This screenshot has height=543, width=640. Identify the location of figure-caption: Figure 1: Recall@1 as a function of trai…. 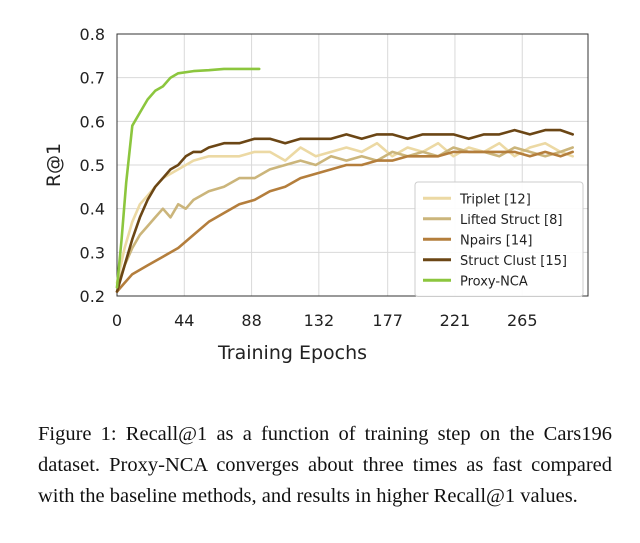
(325, 464).